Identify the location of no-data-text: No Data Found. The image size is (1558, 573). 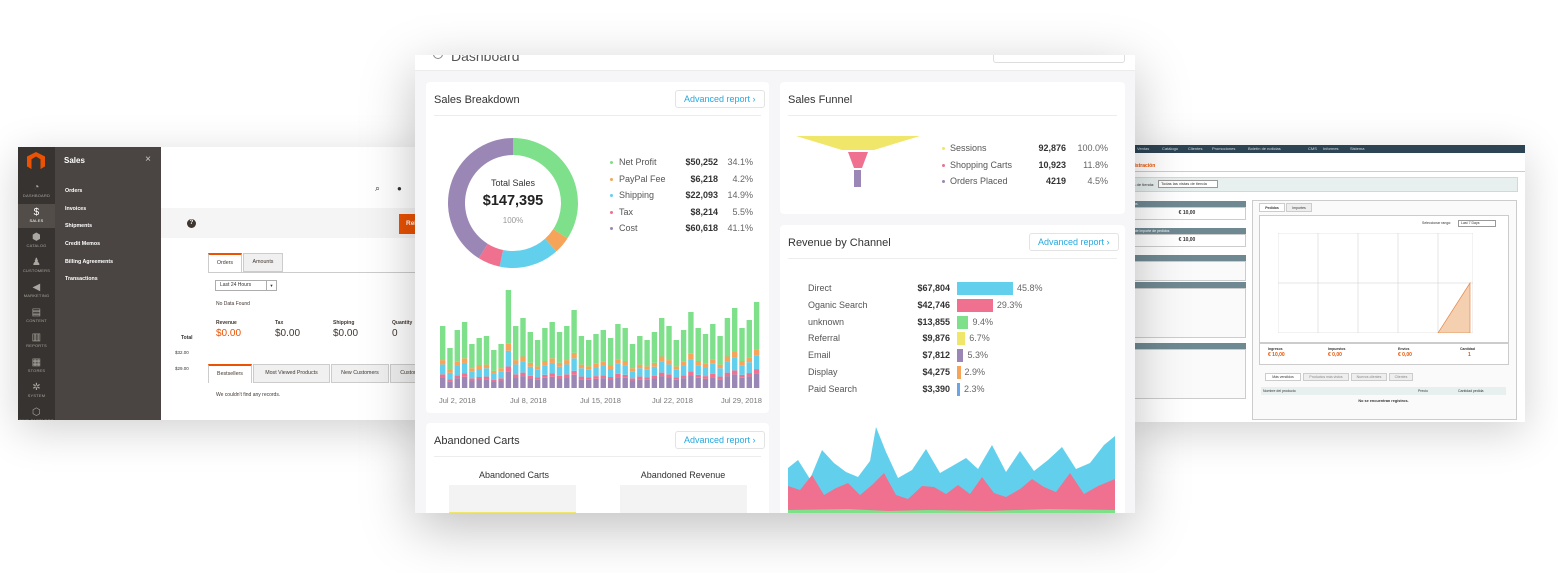
(233, 304).